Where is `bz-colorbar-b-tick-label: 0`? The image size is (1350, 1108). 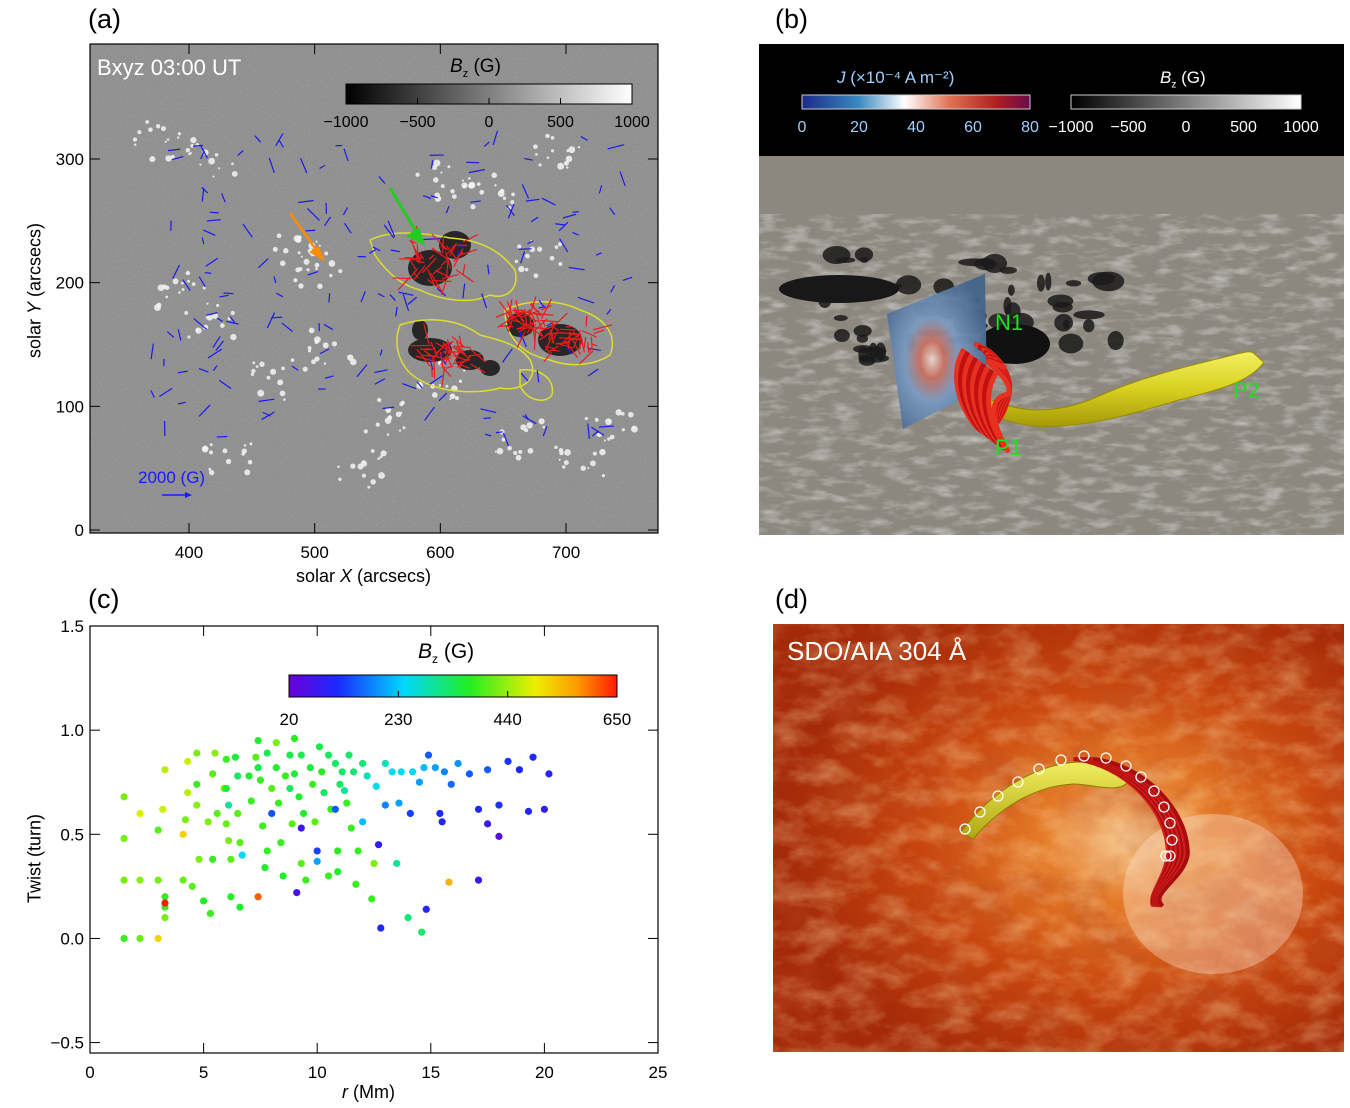 bz-colorbar-b-tick-label: 0 is located at coordinates (1186, 127).